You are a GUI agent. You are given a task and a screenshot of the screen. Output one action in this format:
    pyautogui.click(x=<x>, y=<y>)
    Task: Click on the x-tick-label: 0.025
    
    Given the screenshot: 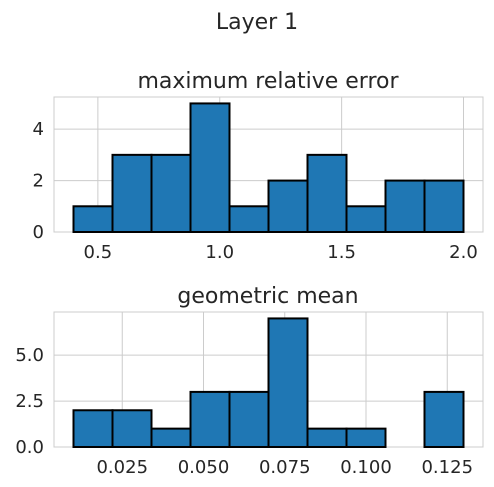 What is the action you would take?
    pyautogui.click(x=122, y=467)
    